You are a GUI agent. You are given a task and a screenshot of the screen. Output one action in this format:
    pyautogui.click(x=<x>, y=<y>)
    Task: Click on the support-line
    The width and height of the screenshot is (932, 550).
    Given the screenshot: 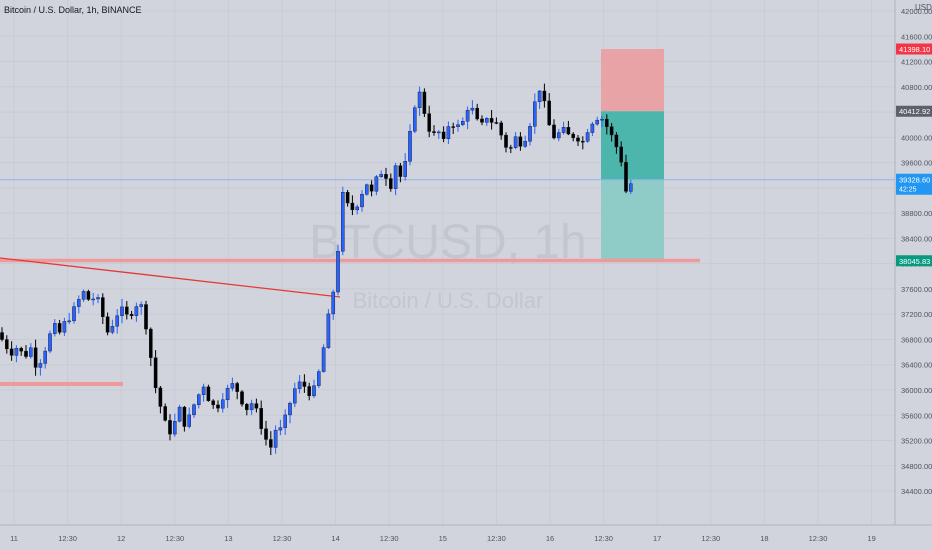 What is the action you would take?
    pyautogui.click(x=350, y=260)
    